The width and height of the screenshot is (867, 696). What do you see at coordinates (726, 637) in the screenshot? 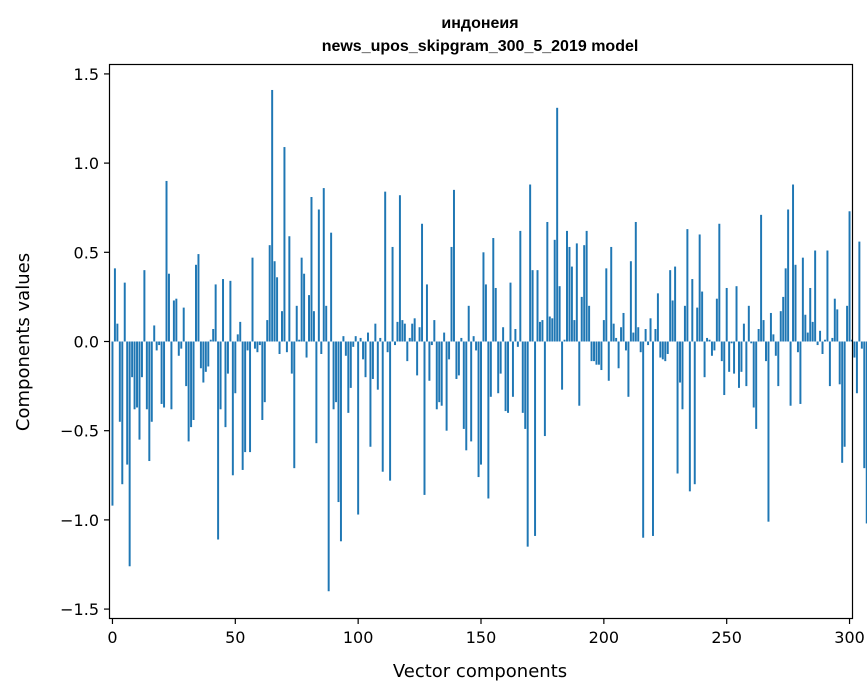
I see `x-tick-label-250: 250` at bounding box center [726, 637].